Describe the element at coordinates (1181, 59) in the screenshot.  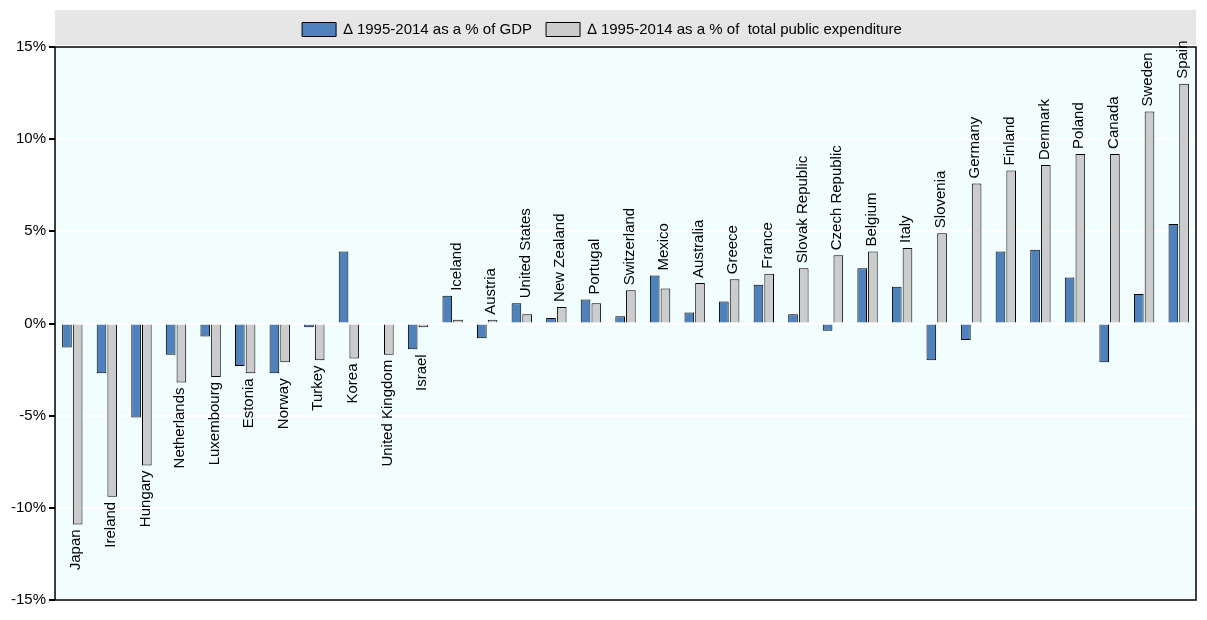
I see `x-tick-label: Spain` at that location.